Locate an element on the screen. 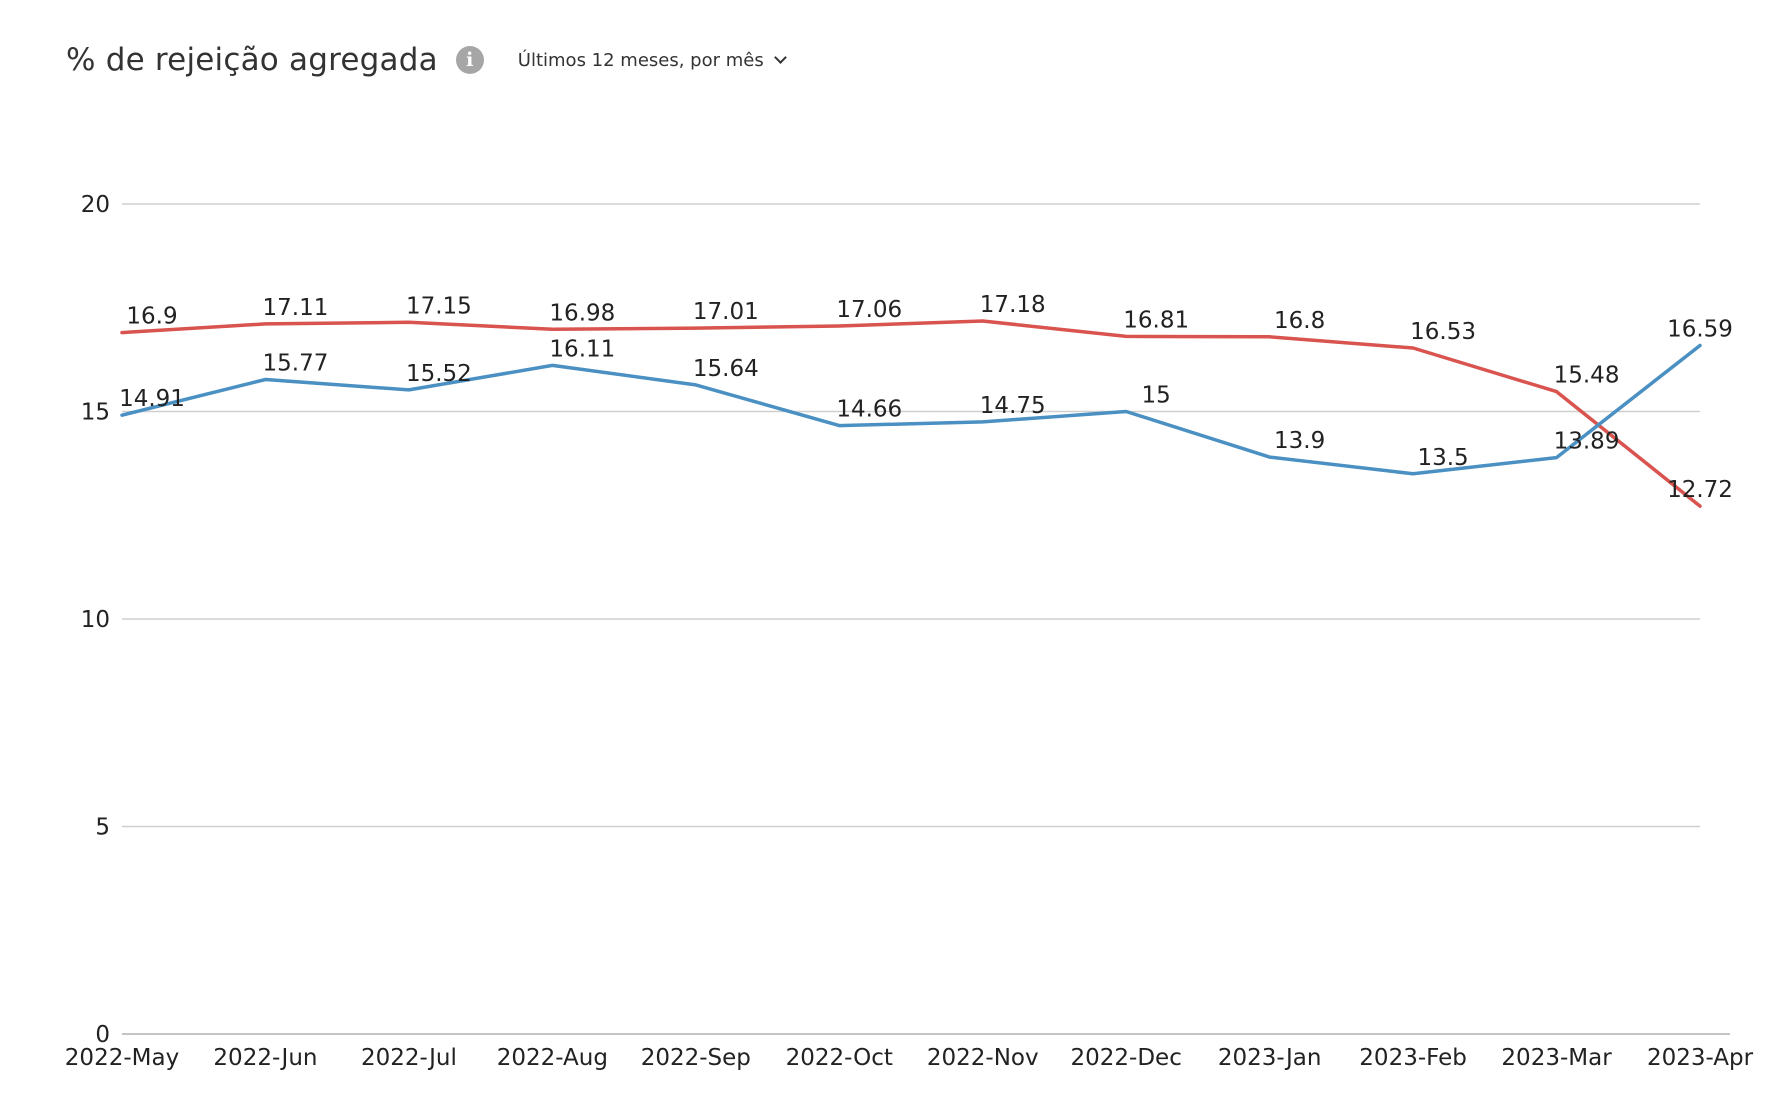  x-tick-label: 2022-Jul is located at coordinates (409, 1058).